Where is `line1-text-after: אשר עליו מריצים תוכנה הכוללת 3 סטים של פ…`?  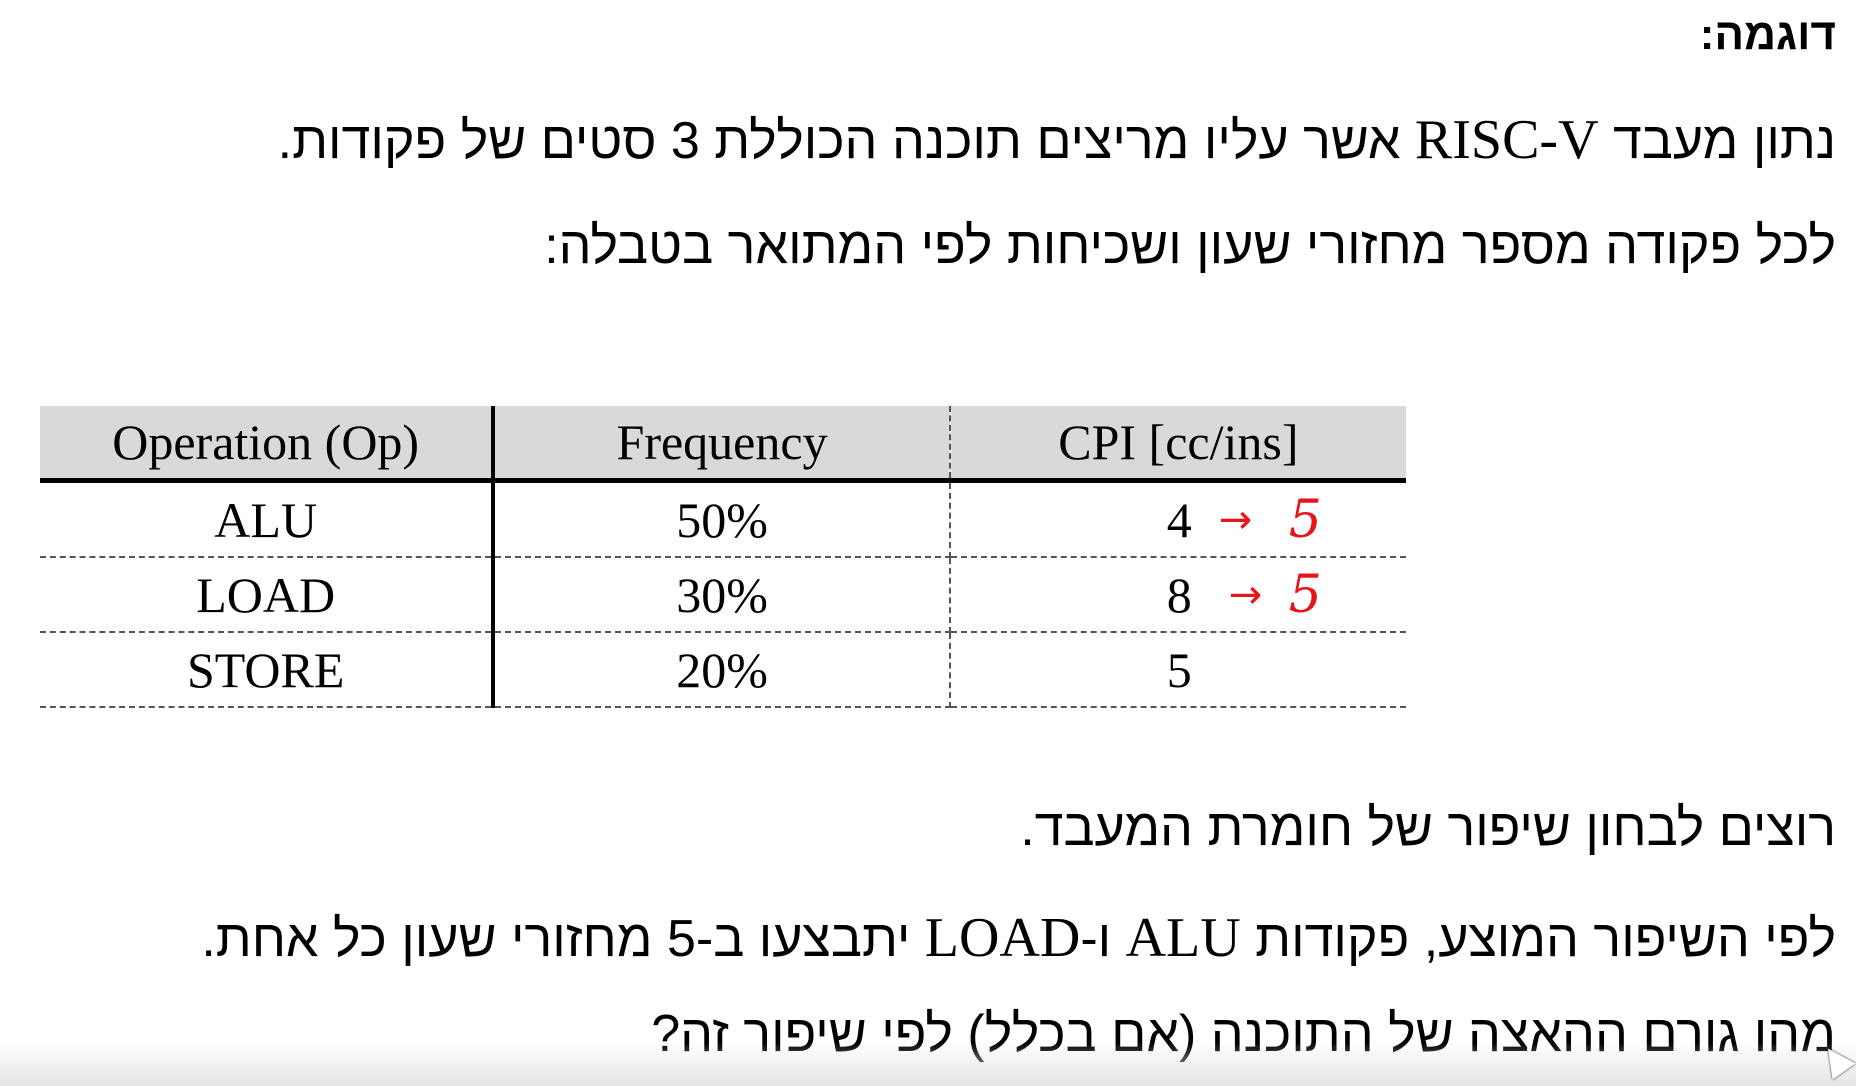 line1-text-after: אשר עליו מריצים תוכנה הכוללת 3 סטים של פ… is located at coordinates (846, 141).